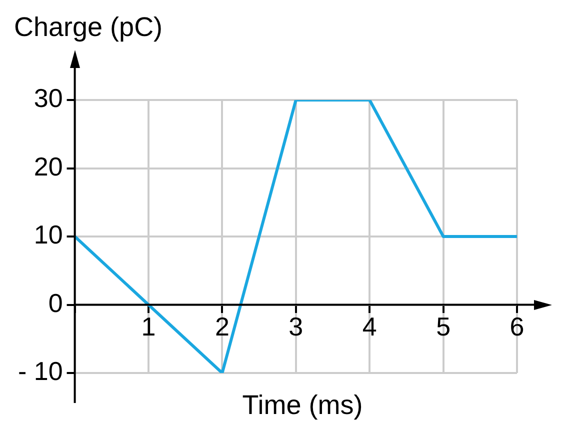  What do you see at coordinates (517, 327) in the screenshot?
I see `x-tick-label: 6` at bounding box center [517, 327].